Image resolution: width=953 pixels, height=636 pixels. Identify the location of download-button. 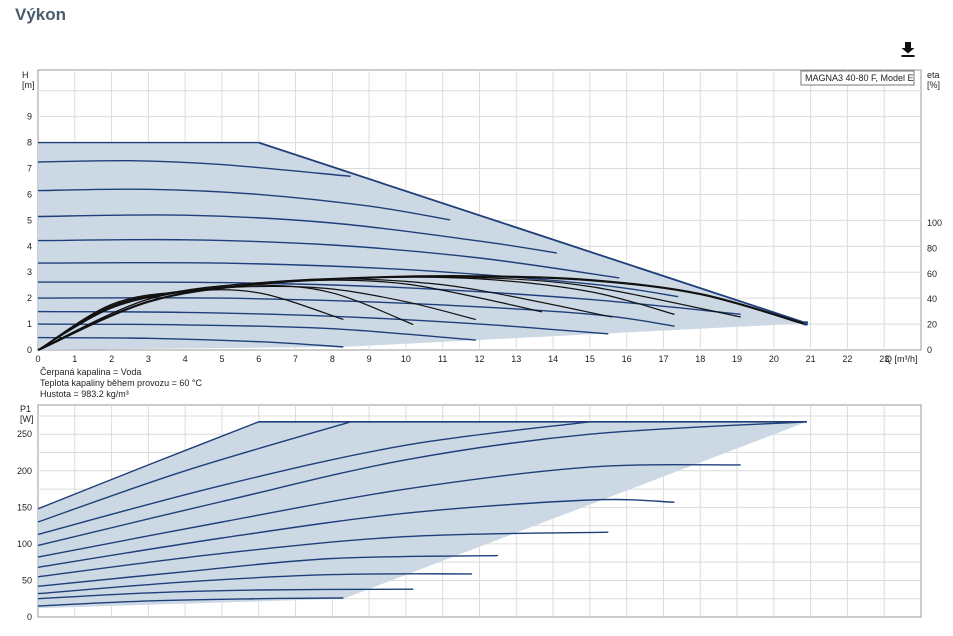
(908, 49).